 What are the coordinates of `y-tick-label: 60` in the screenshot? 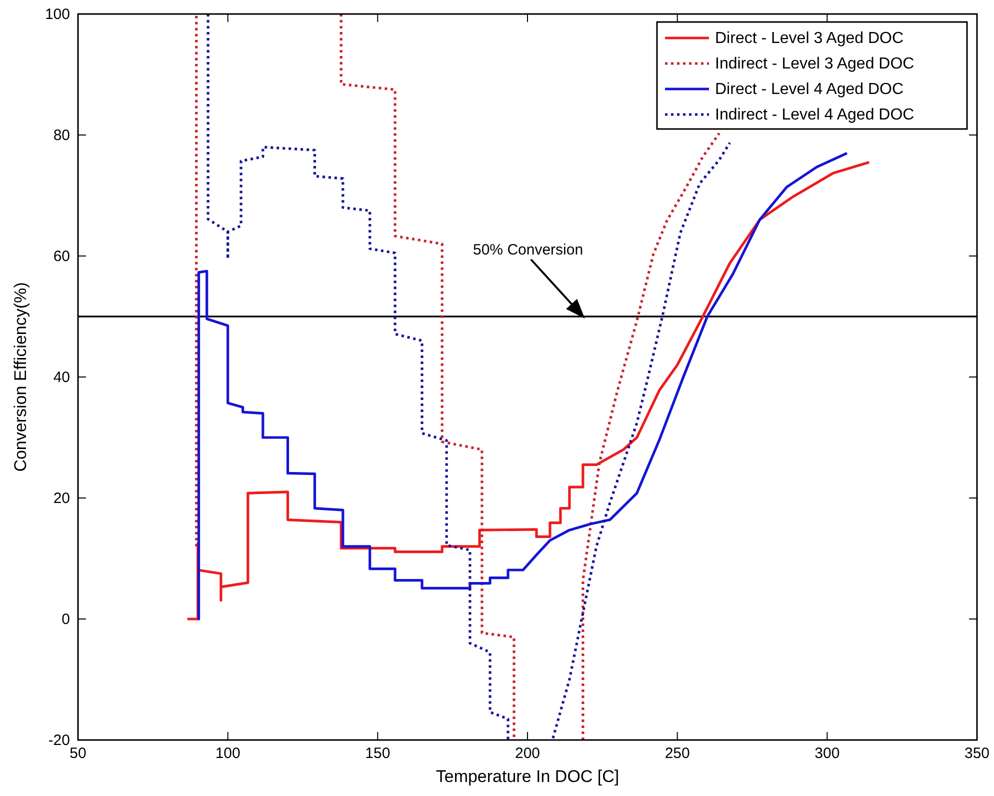 It's located at (61, 256).